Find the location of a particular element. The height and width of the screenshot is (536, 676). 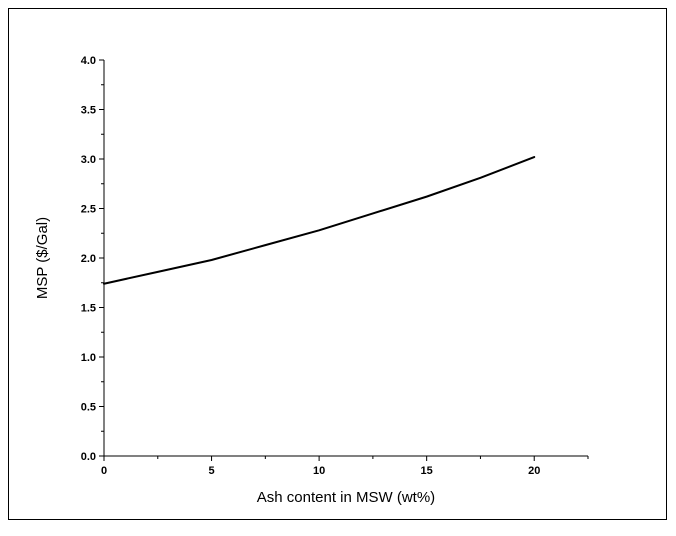

y-tick-label: 1.5 is located at coordinates (88, 309).